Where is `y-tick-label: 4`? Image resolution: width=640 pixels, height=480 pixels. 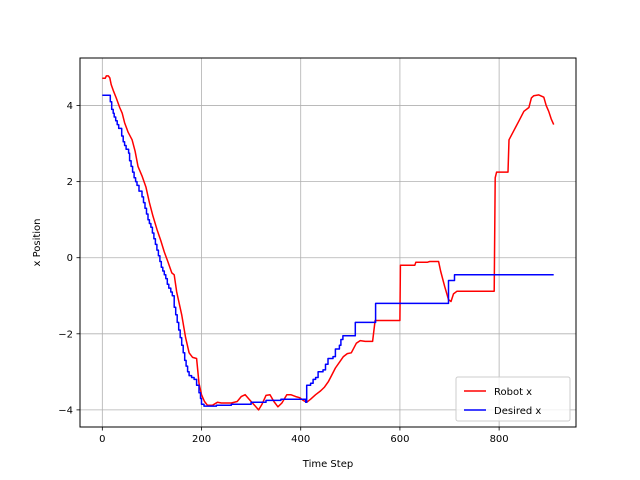 y-tick-label: 4 is located at coordinates (70, 106).